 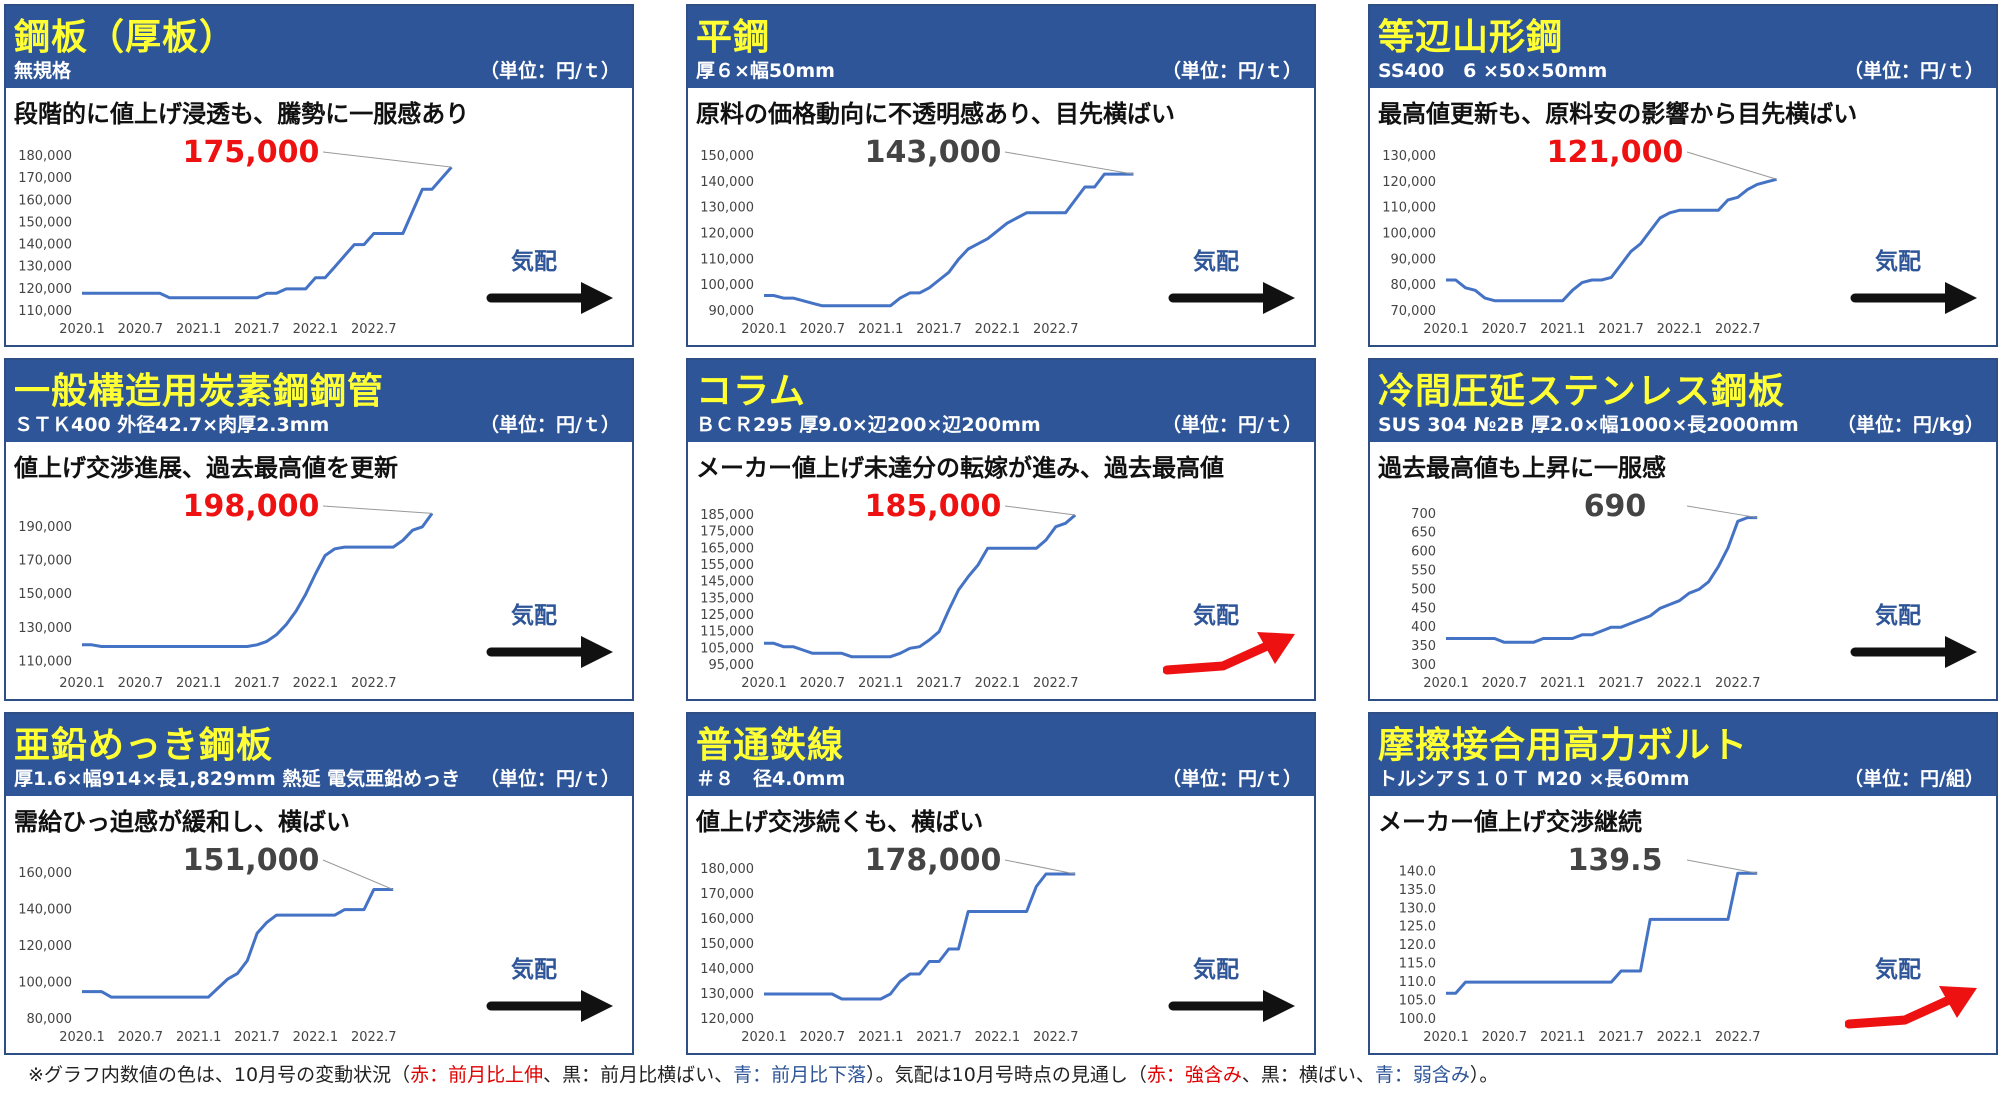 I want to click on y-tick-label: 160,000, so click(x=45, y=873).